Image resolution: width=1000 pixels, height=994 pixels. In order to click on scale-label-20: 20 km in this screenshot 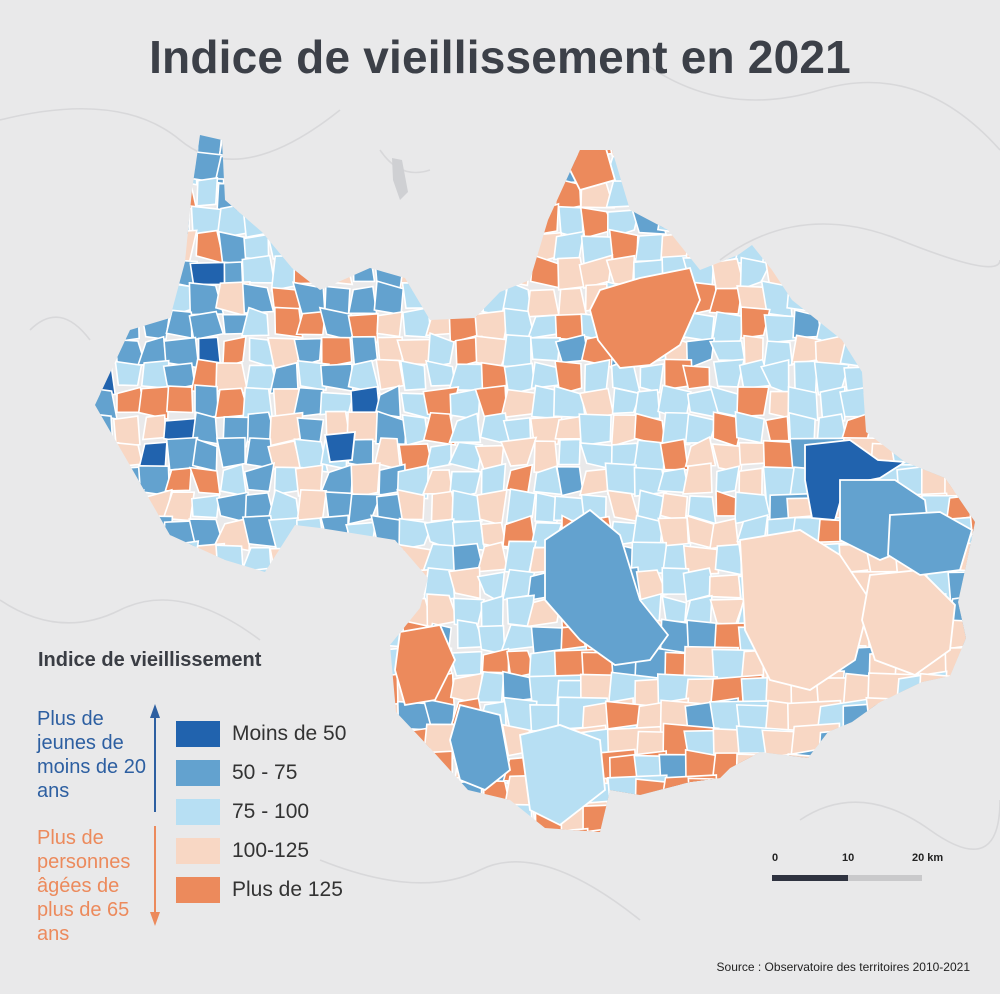, I will do `click(928, 858)`.